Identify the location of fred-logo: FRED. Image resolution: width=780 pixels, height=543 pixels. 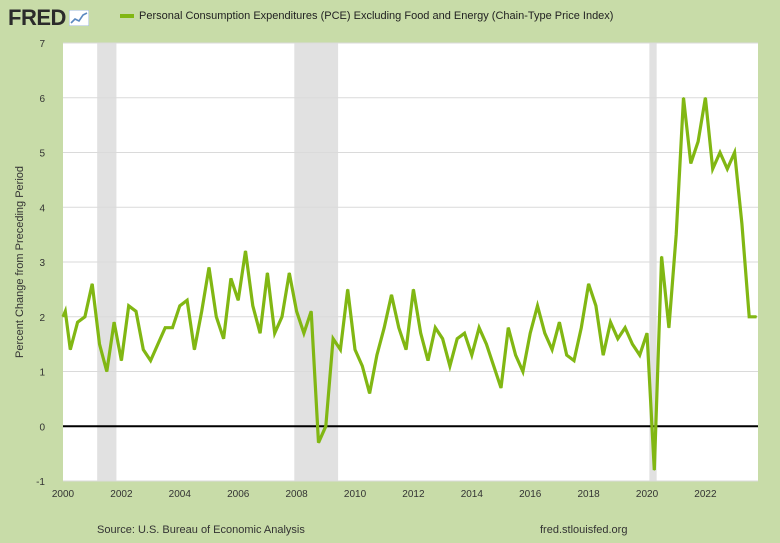
(48, 18).